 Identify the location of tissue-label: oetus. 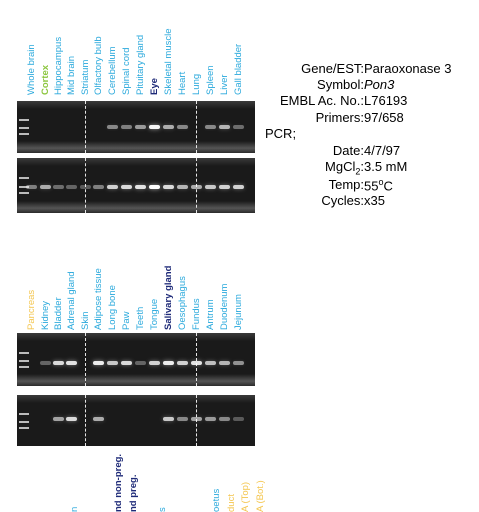
(216, 500).